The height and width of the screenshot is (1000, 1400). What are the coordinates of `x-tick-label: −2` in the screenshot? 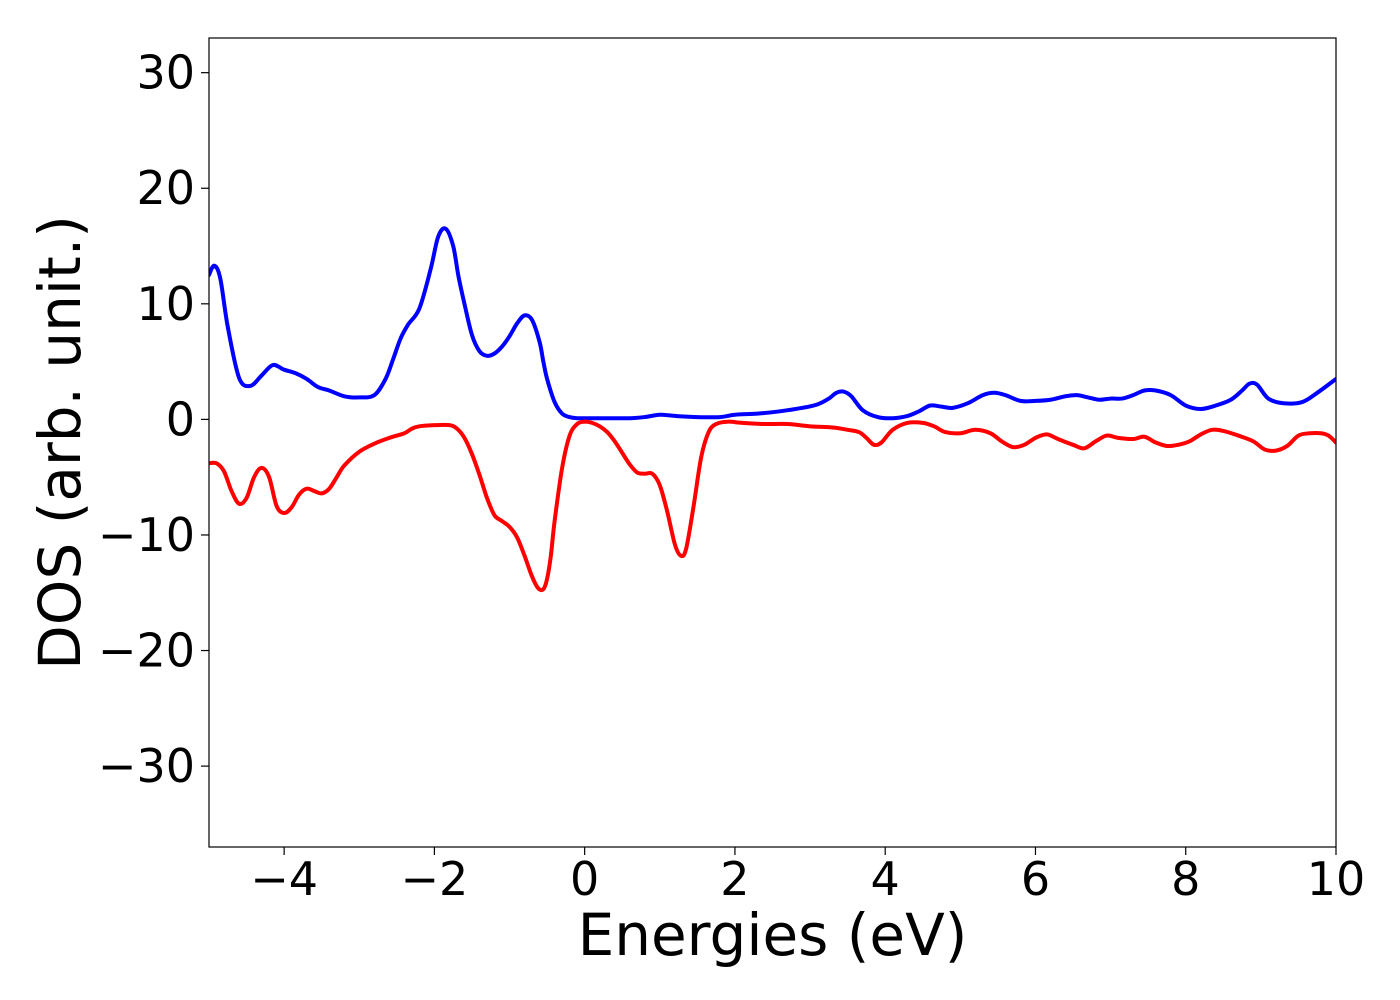 It's located at (434, 879).